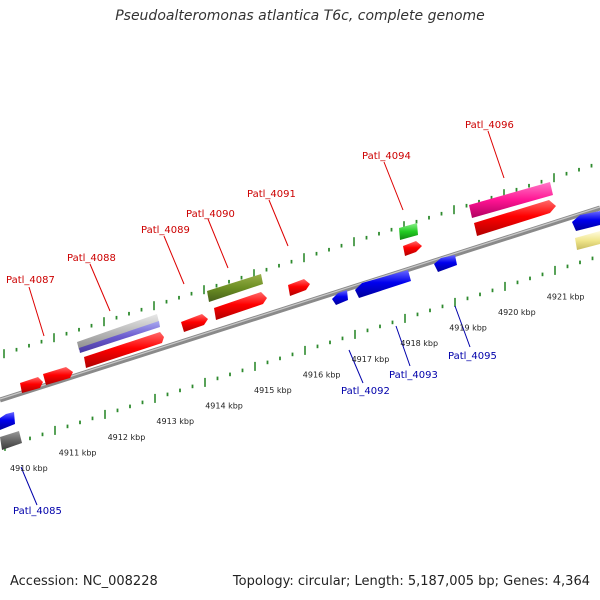 The image size is (600, 600). I want to click on accession-text: Accession: NC_008228, so click(84, 581).